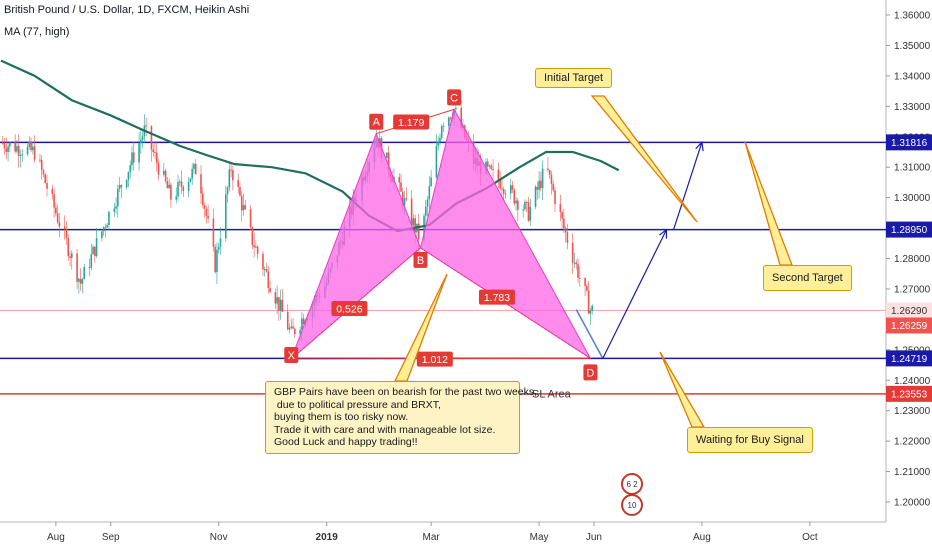  Describe the element at coordinates (644, 159) in the screenshot. I see `initial-target-pointer` at that location.